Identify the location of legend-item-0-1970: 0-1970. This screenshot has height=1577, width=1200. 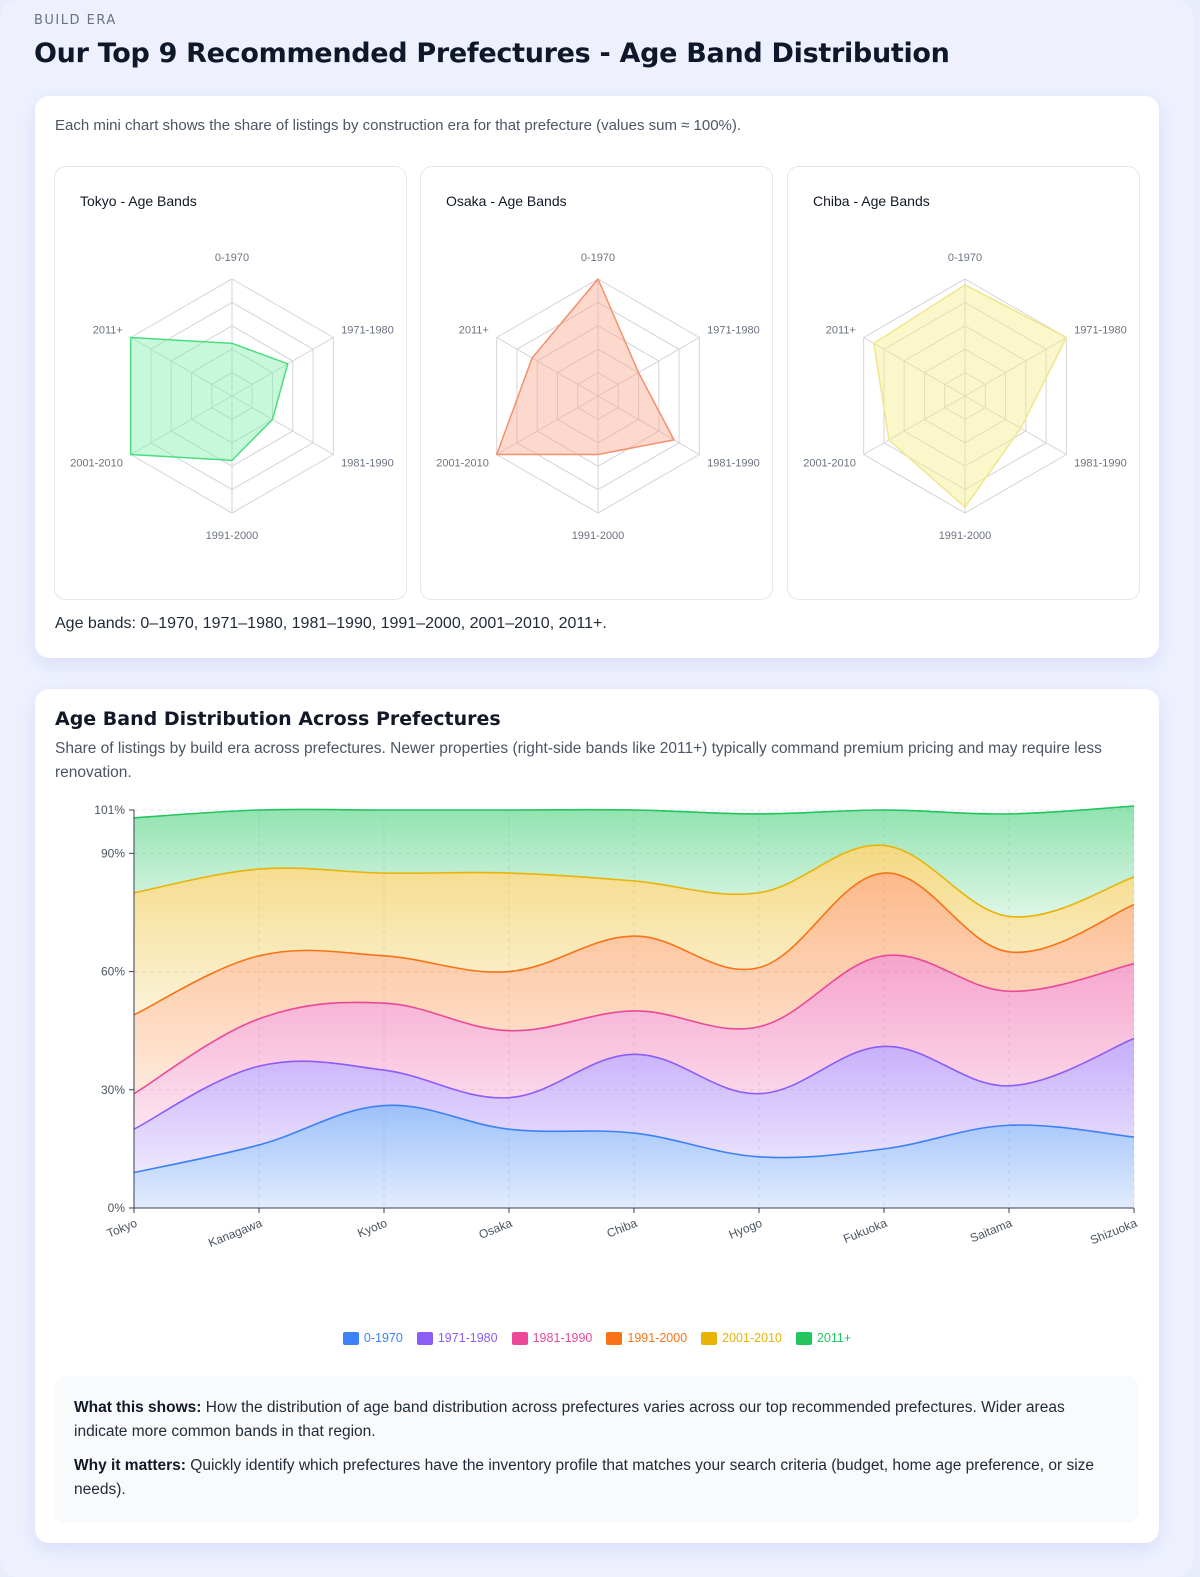
(372, 1338).